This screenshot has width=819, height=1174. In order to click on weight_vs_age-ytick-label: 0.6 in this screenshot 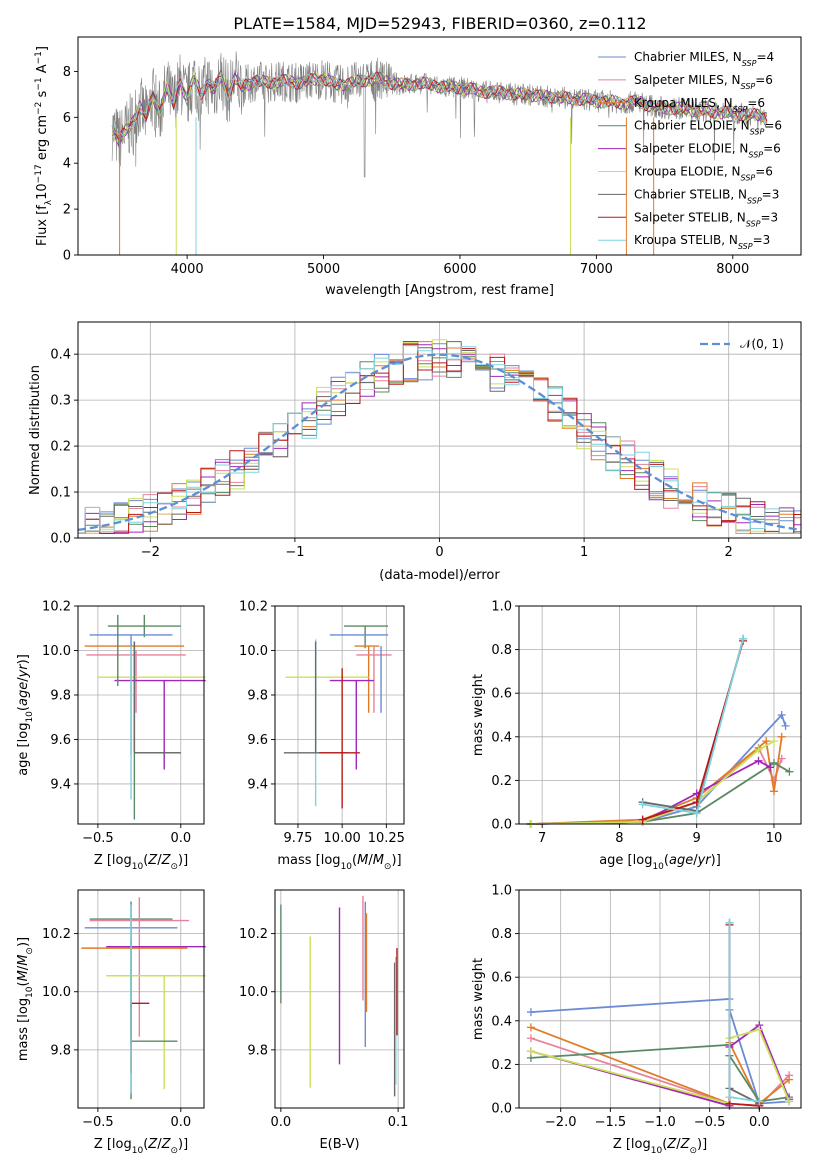, I will do `click(501, 694)`.